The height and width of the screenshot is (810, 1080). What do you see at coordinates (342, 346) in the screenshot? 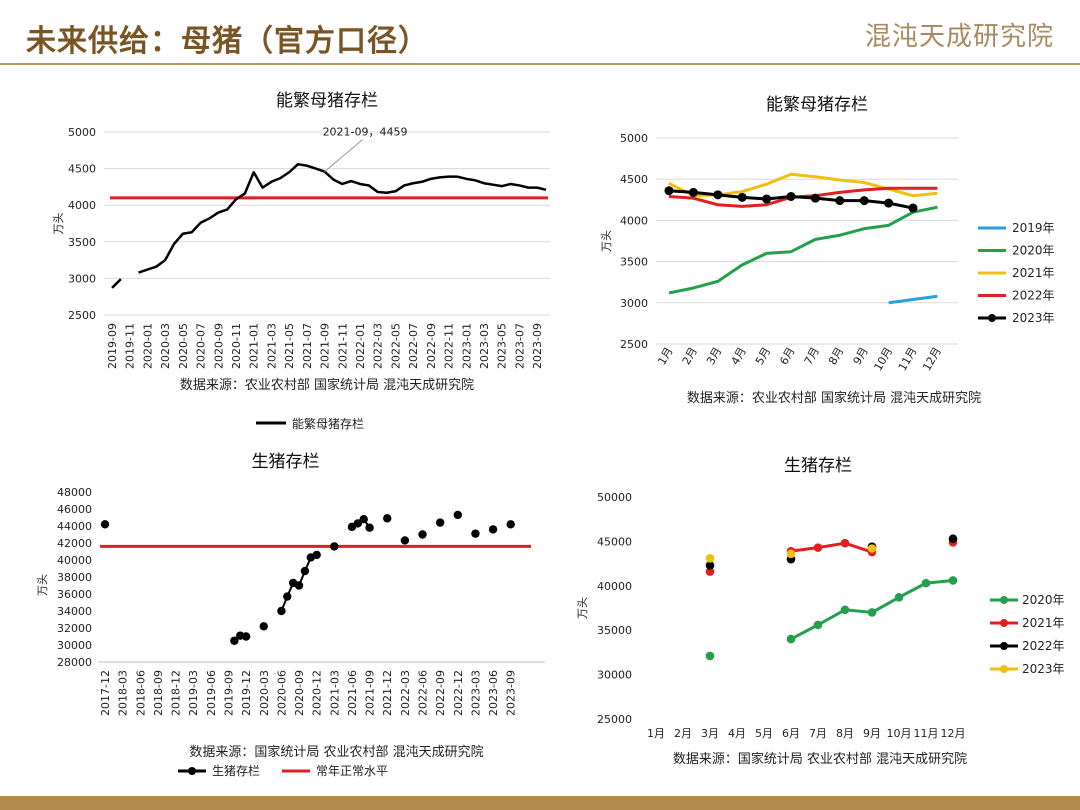
I see `chart-tl-x-tick-label: 2021-11` at bounding box center [342, 346].